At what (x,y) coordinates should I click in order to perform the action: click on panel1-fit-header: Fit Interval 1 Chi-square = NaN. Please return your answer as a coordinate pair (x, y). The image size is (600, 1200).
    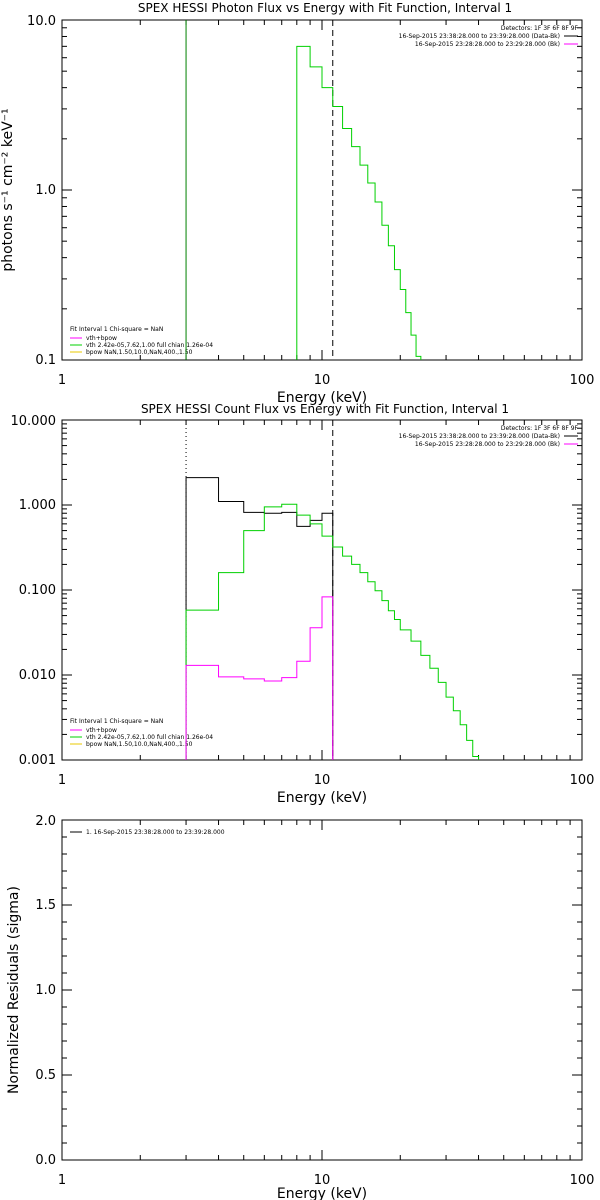
    Looking at the image, I should click on (116, 329).